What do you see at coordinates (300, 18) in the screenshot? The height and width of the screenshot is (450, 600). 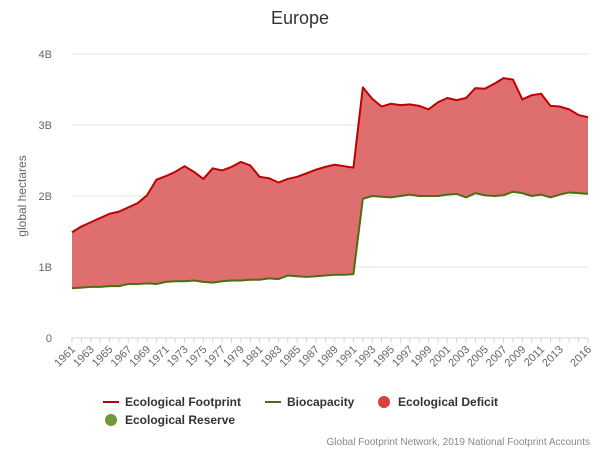 I see `chart-title: Europe` at bounding box center [300, 18].